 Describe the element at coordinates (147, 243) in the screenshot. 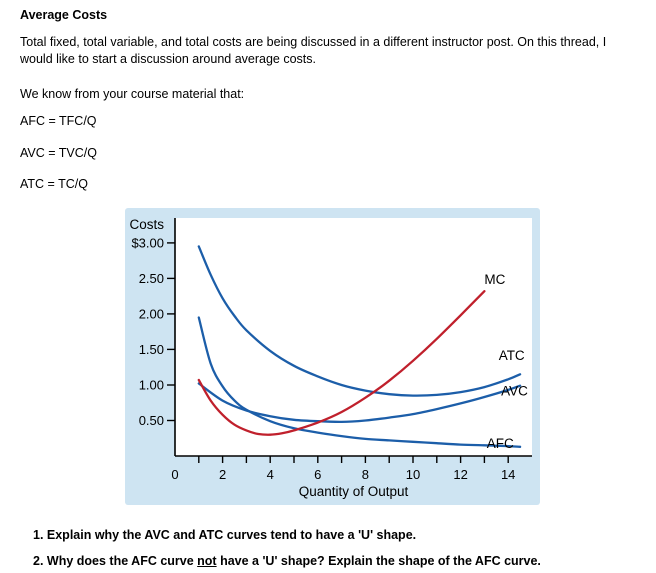

I see `y-tick-label: $3.00` at that location.